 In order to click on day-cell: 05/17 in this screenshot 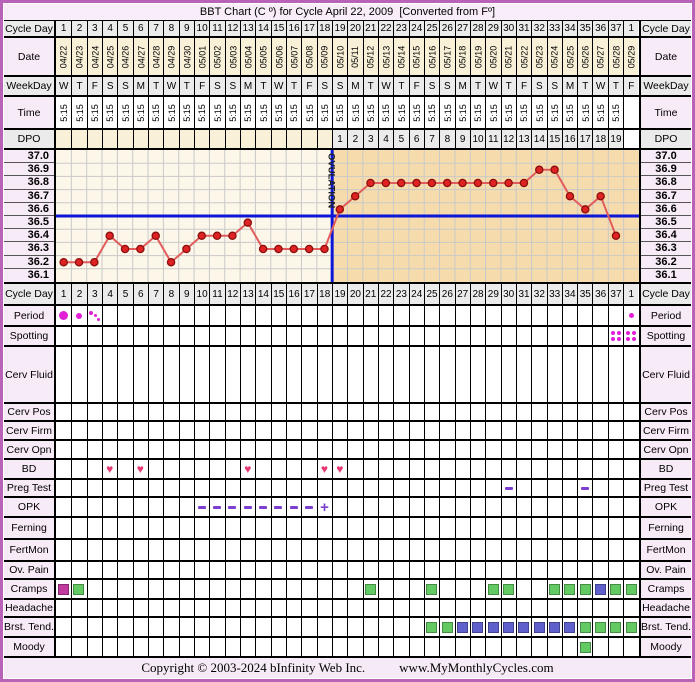, I will do `click(447, 56)`.